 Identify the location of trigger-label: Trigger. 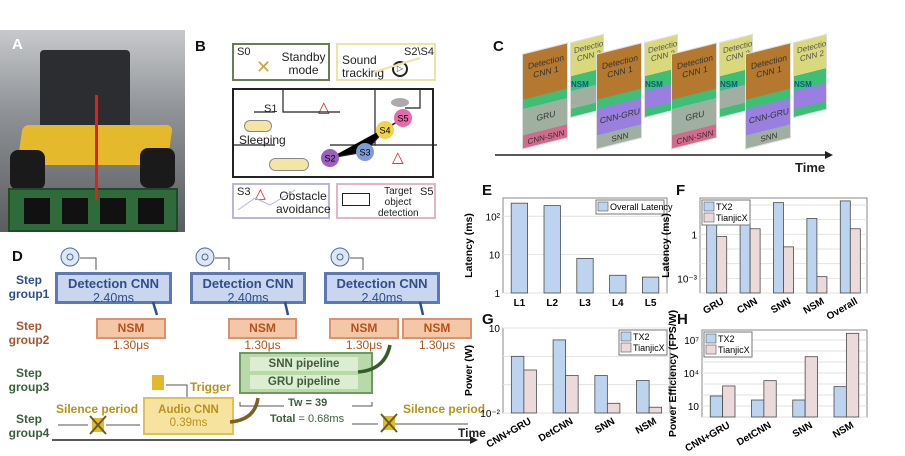
(210, 387).